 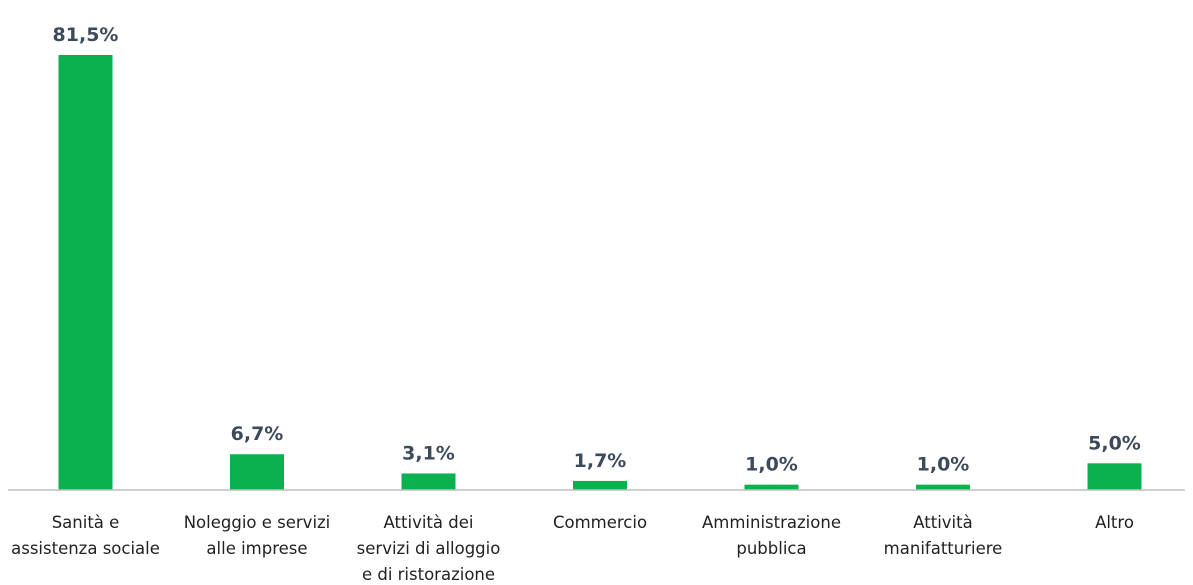 What do you see at coordinates (86, 522) in the screenshot?
I see `category-label-line: Sanità e` at bounding box center [86, 522].